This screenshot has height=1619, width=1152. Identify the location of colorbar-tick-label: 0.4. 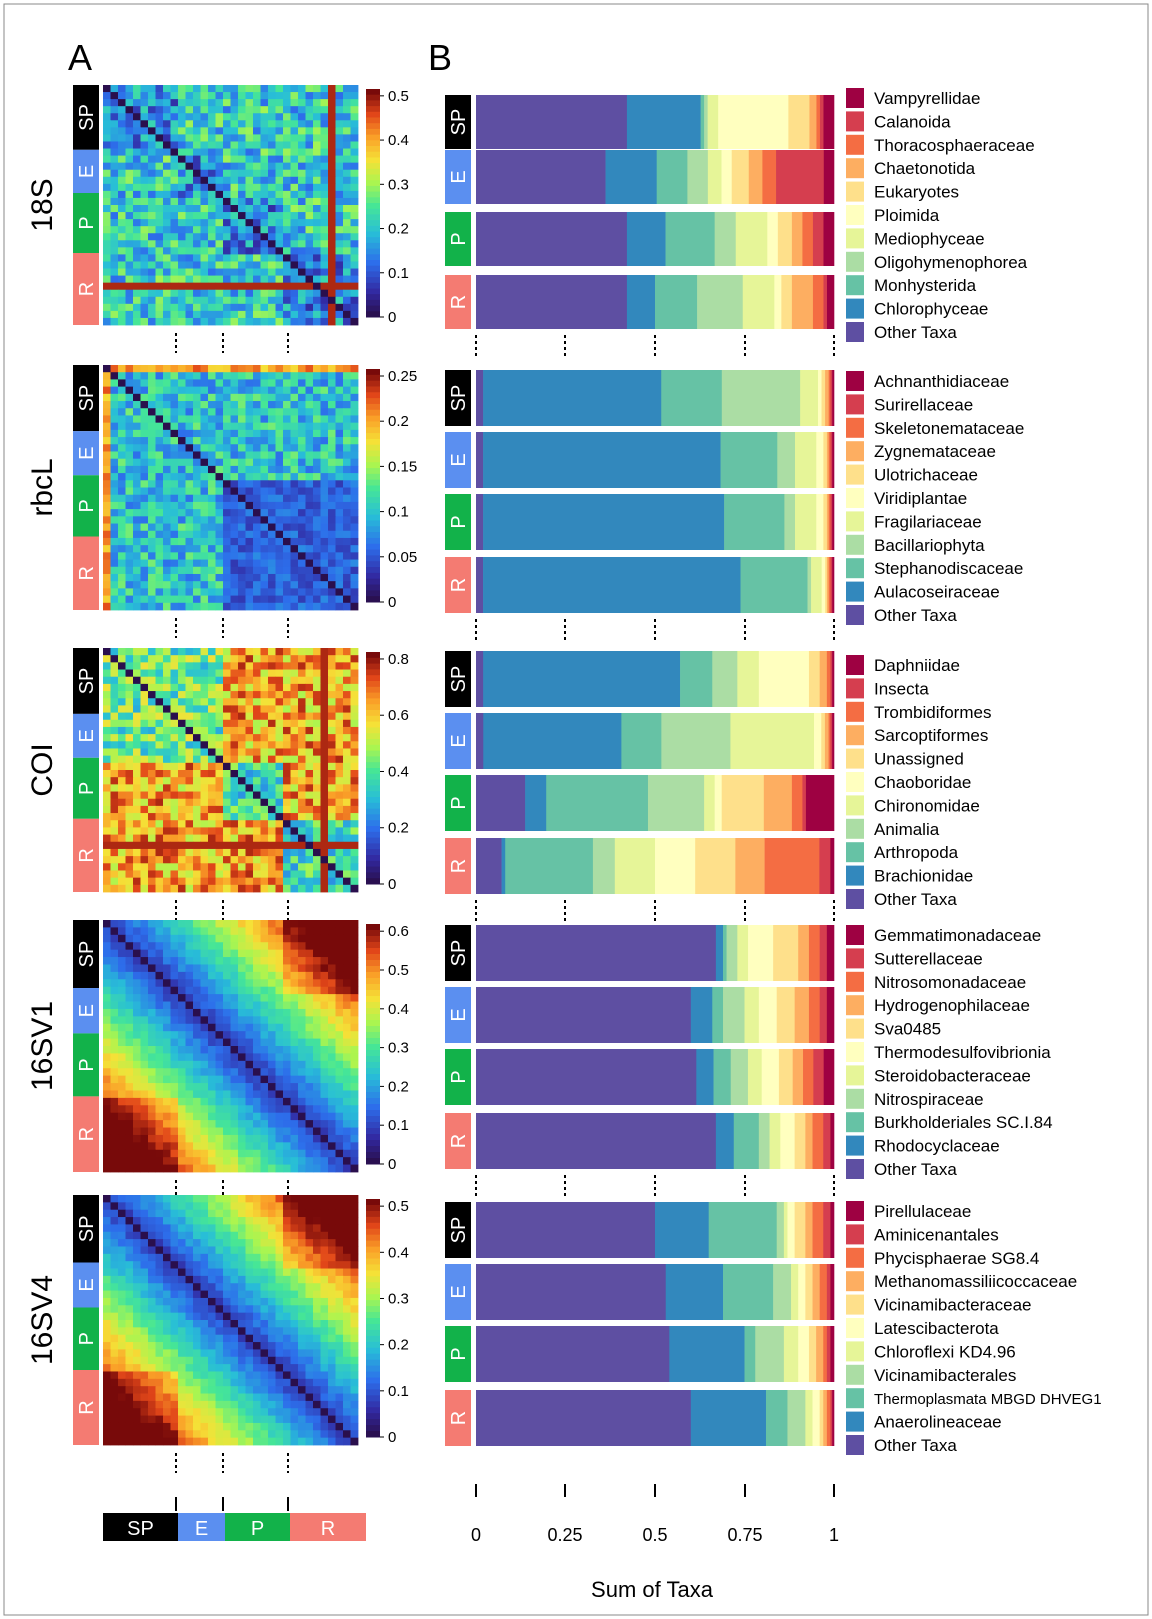
(398, 140).